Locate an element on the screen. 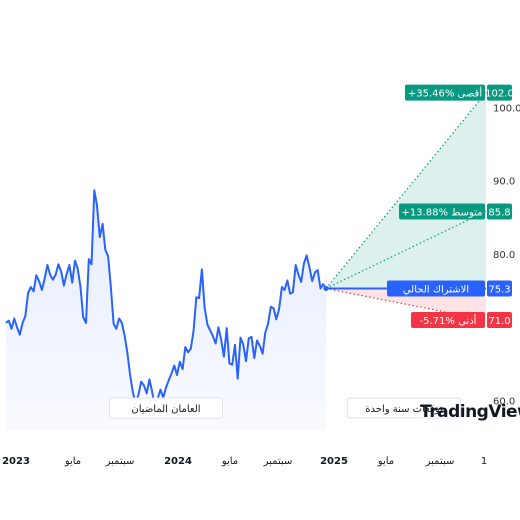 This screenshot has height=520, width=520. x-tick-label: 2023 is located at coordinates (16, 461).